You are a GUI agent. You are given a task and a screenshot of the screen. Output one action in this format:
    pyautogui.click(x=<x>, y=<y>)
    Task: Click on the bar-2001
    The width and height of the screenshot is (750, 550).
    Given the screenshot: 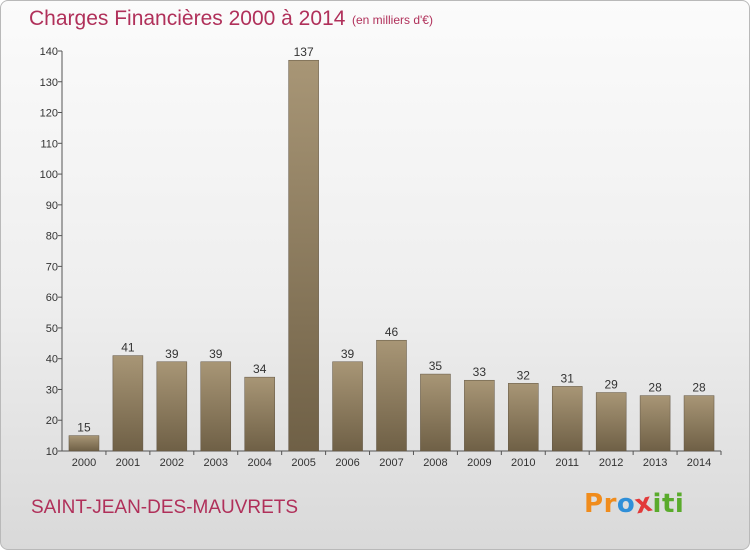 What is the action you would take?
    pyautogui.click(x=128, y=403)
    